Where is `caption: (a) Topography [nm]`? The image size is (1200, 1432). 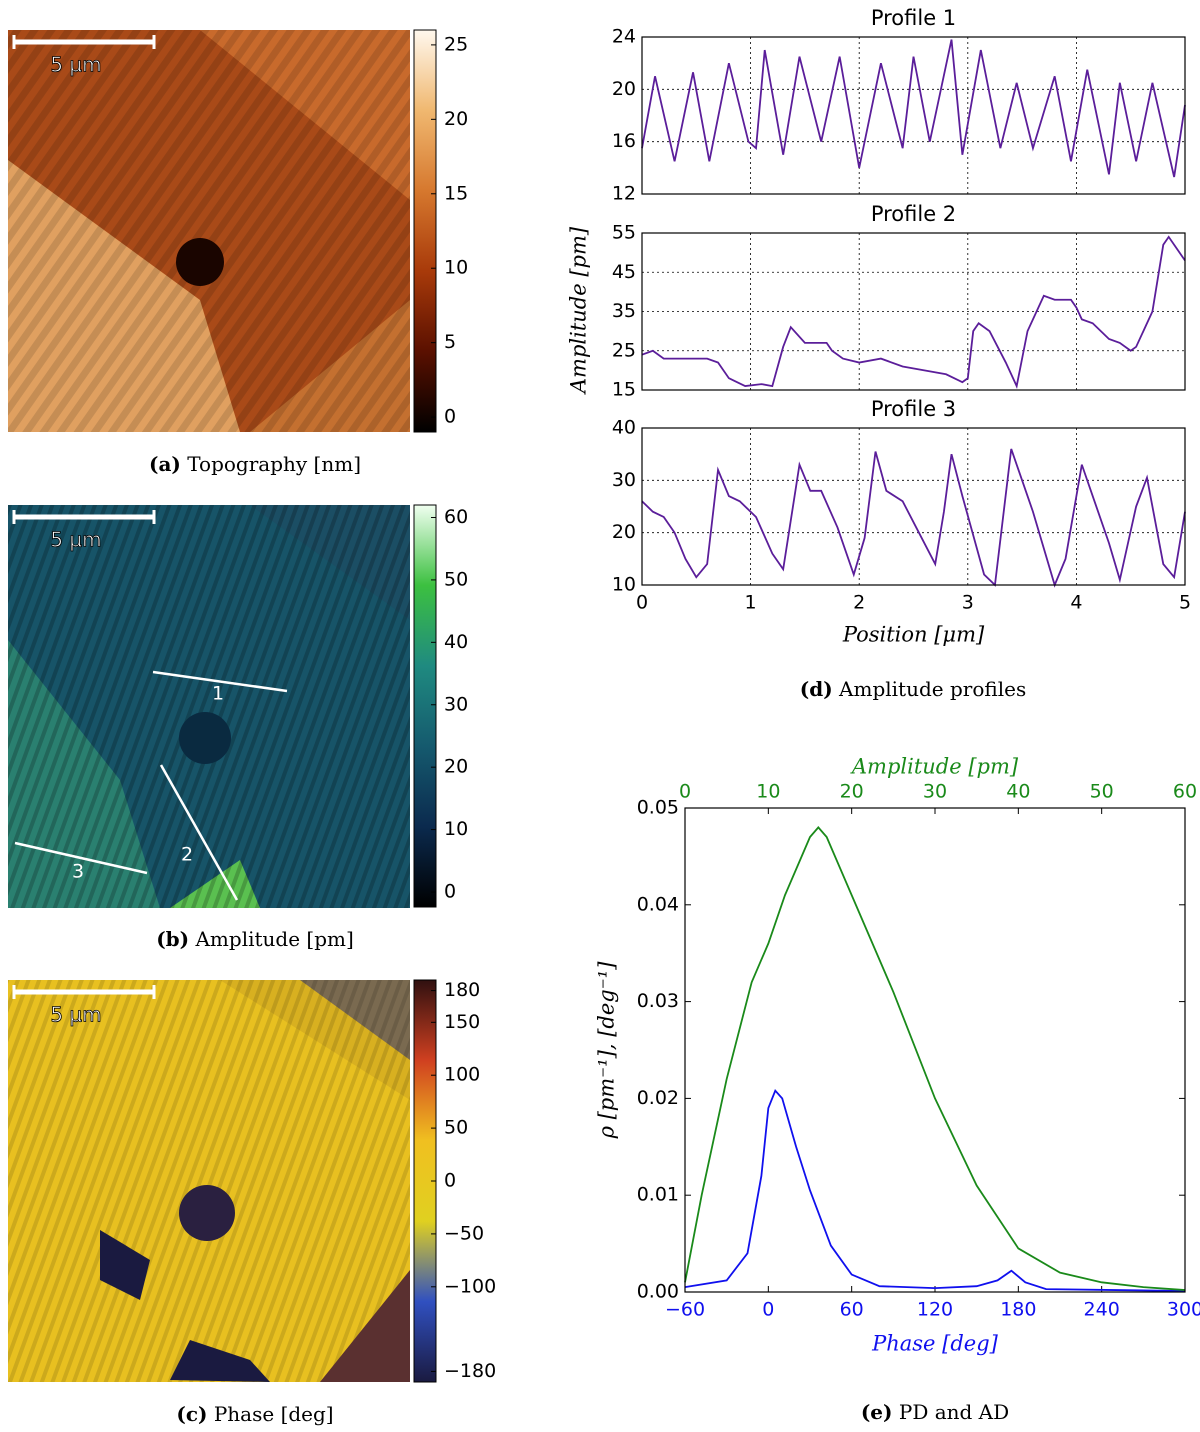
caption: (a) Topography [nm] is located at coordinates (255, 464).